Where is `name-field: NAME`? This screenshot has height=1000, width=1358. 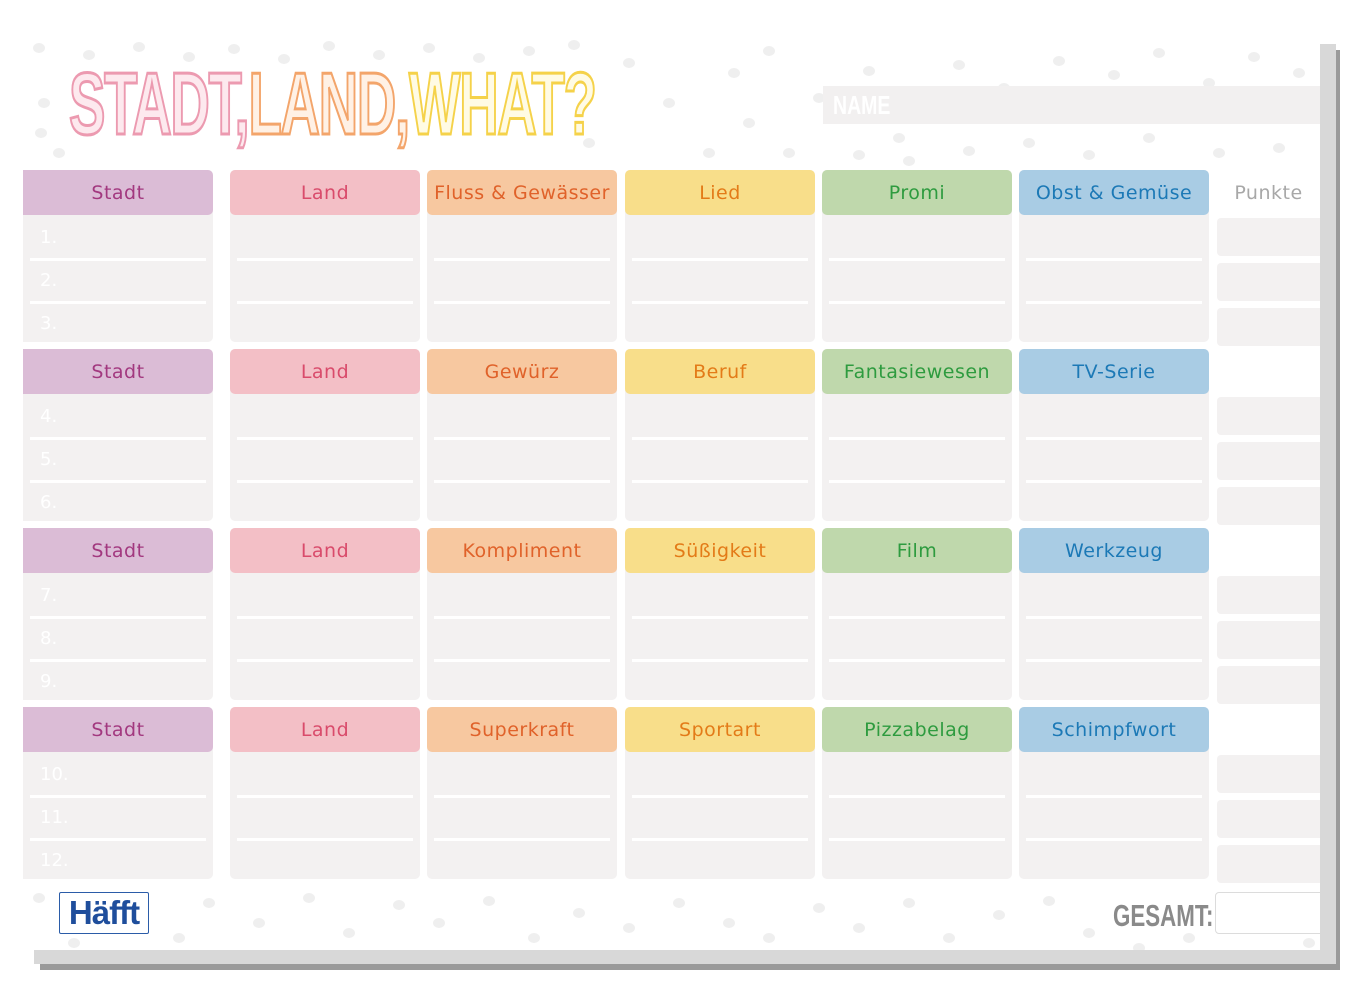 name-field: NAME is located at coordinates (1071, 105).